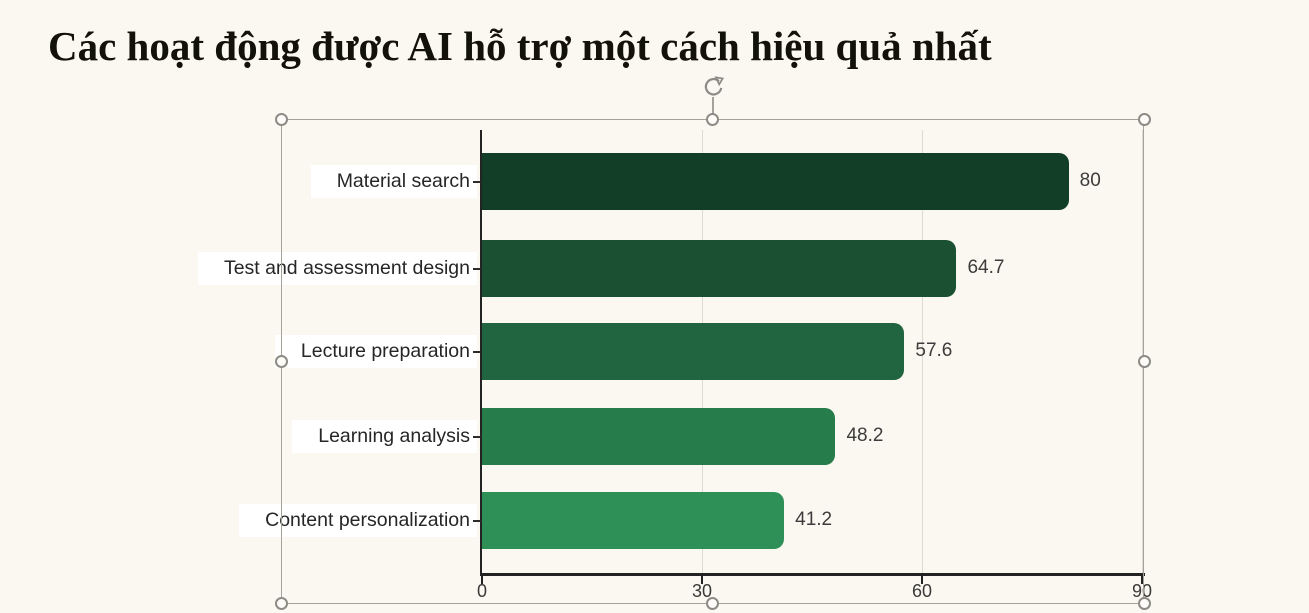  I want to click on category-label: Material search, so click(393, 181).